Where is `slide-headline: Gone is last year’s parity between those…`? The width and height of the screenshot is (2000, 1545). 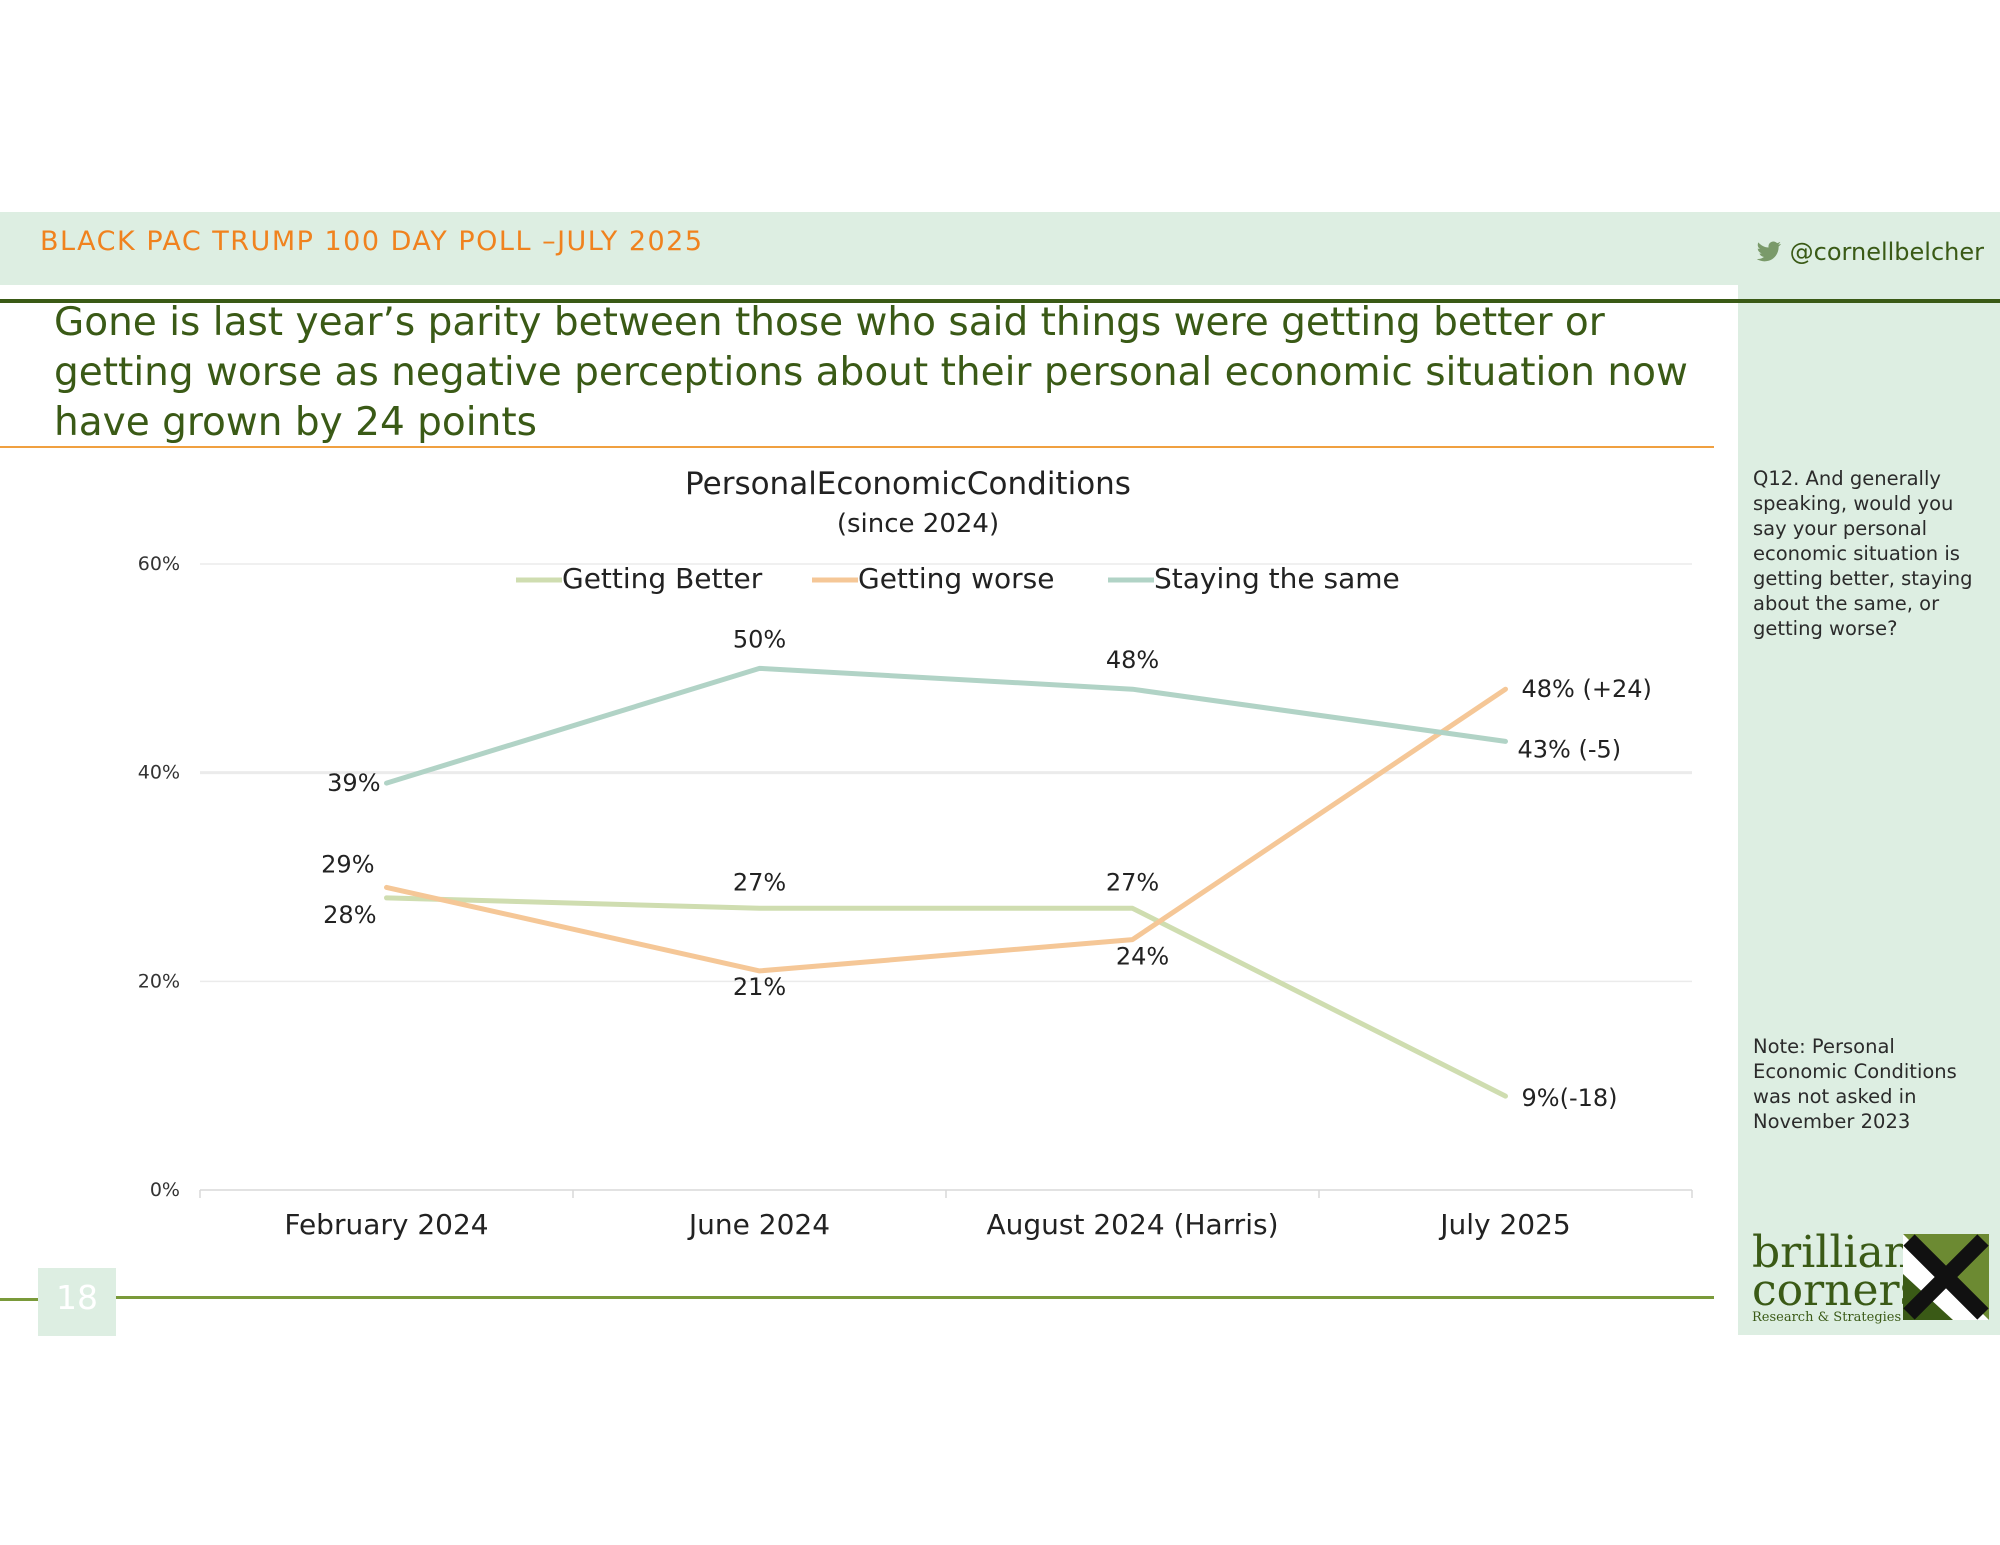
slide-headline: Gone is last year’s parity between those… is located at coordinates (871, 372).